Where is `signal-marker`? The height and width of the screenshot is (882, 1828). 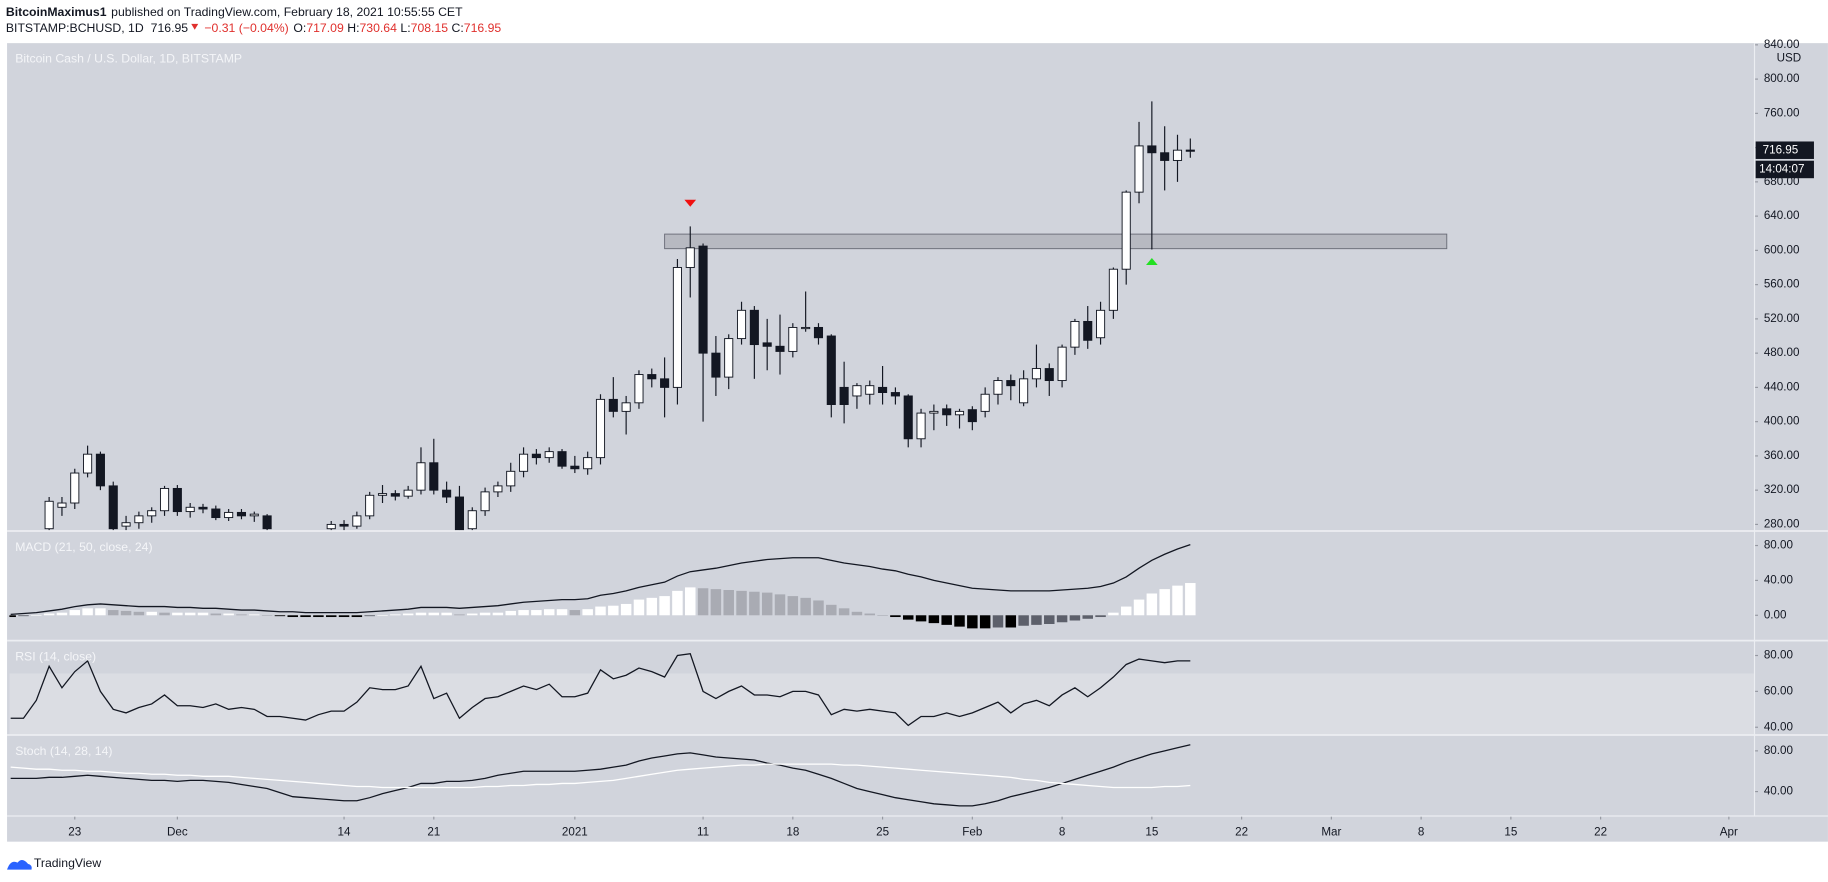 signal-marker is located at coordinates (1152, 262).